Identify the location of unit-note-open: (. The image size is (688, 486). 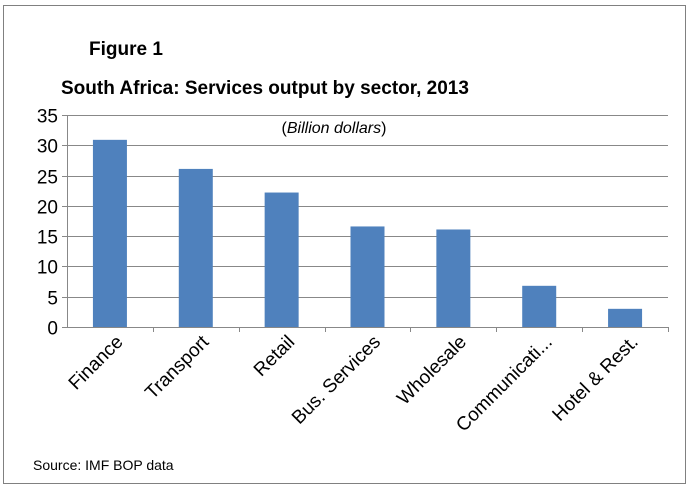
(284, 128).